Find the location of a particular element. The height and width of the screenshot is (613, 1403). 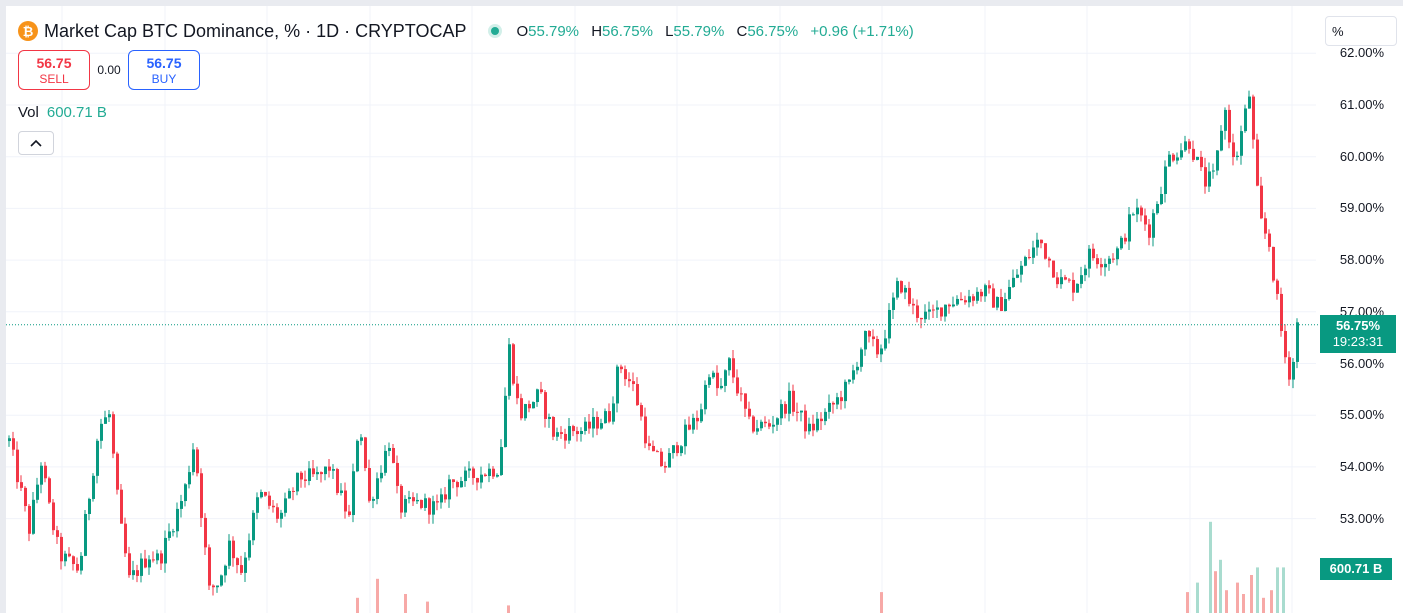

scale-mode-input: % is located at coordinates (1361, 31).